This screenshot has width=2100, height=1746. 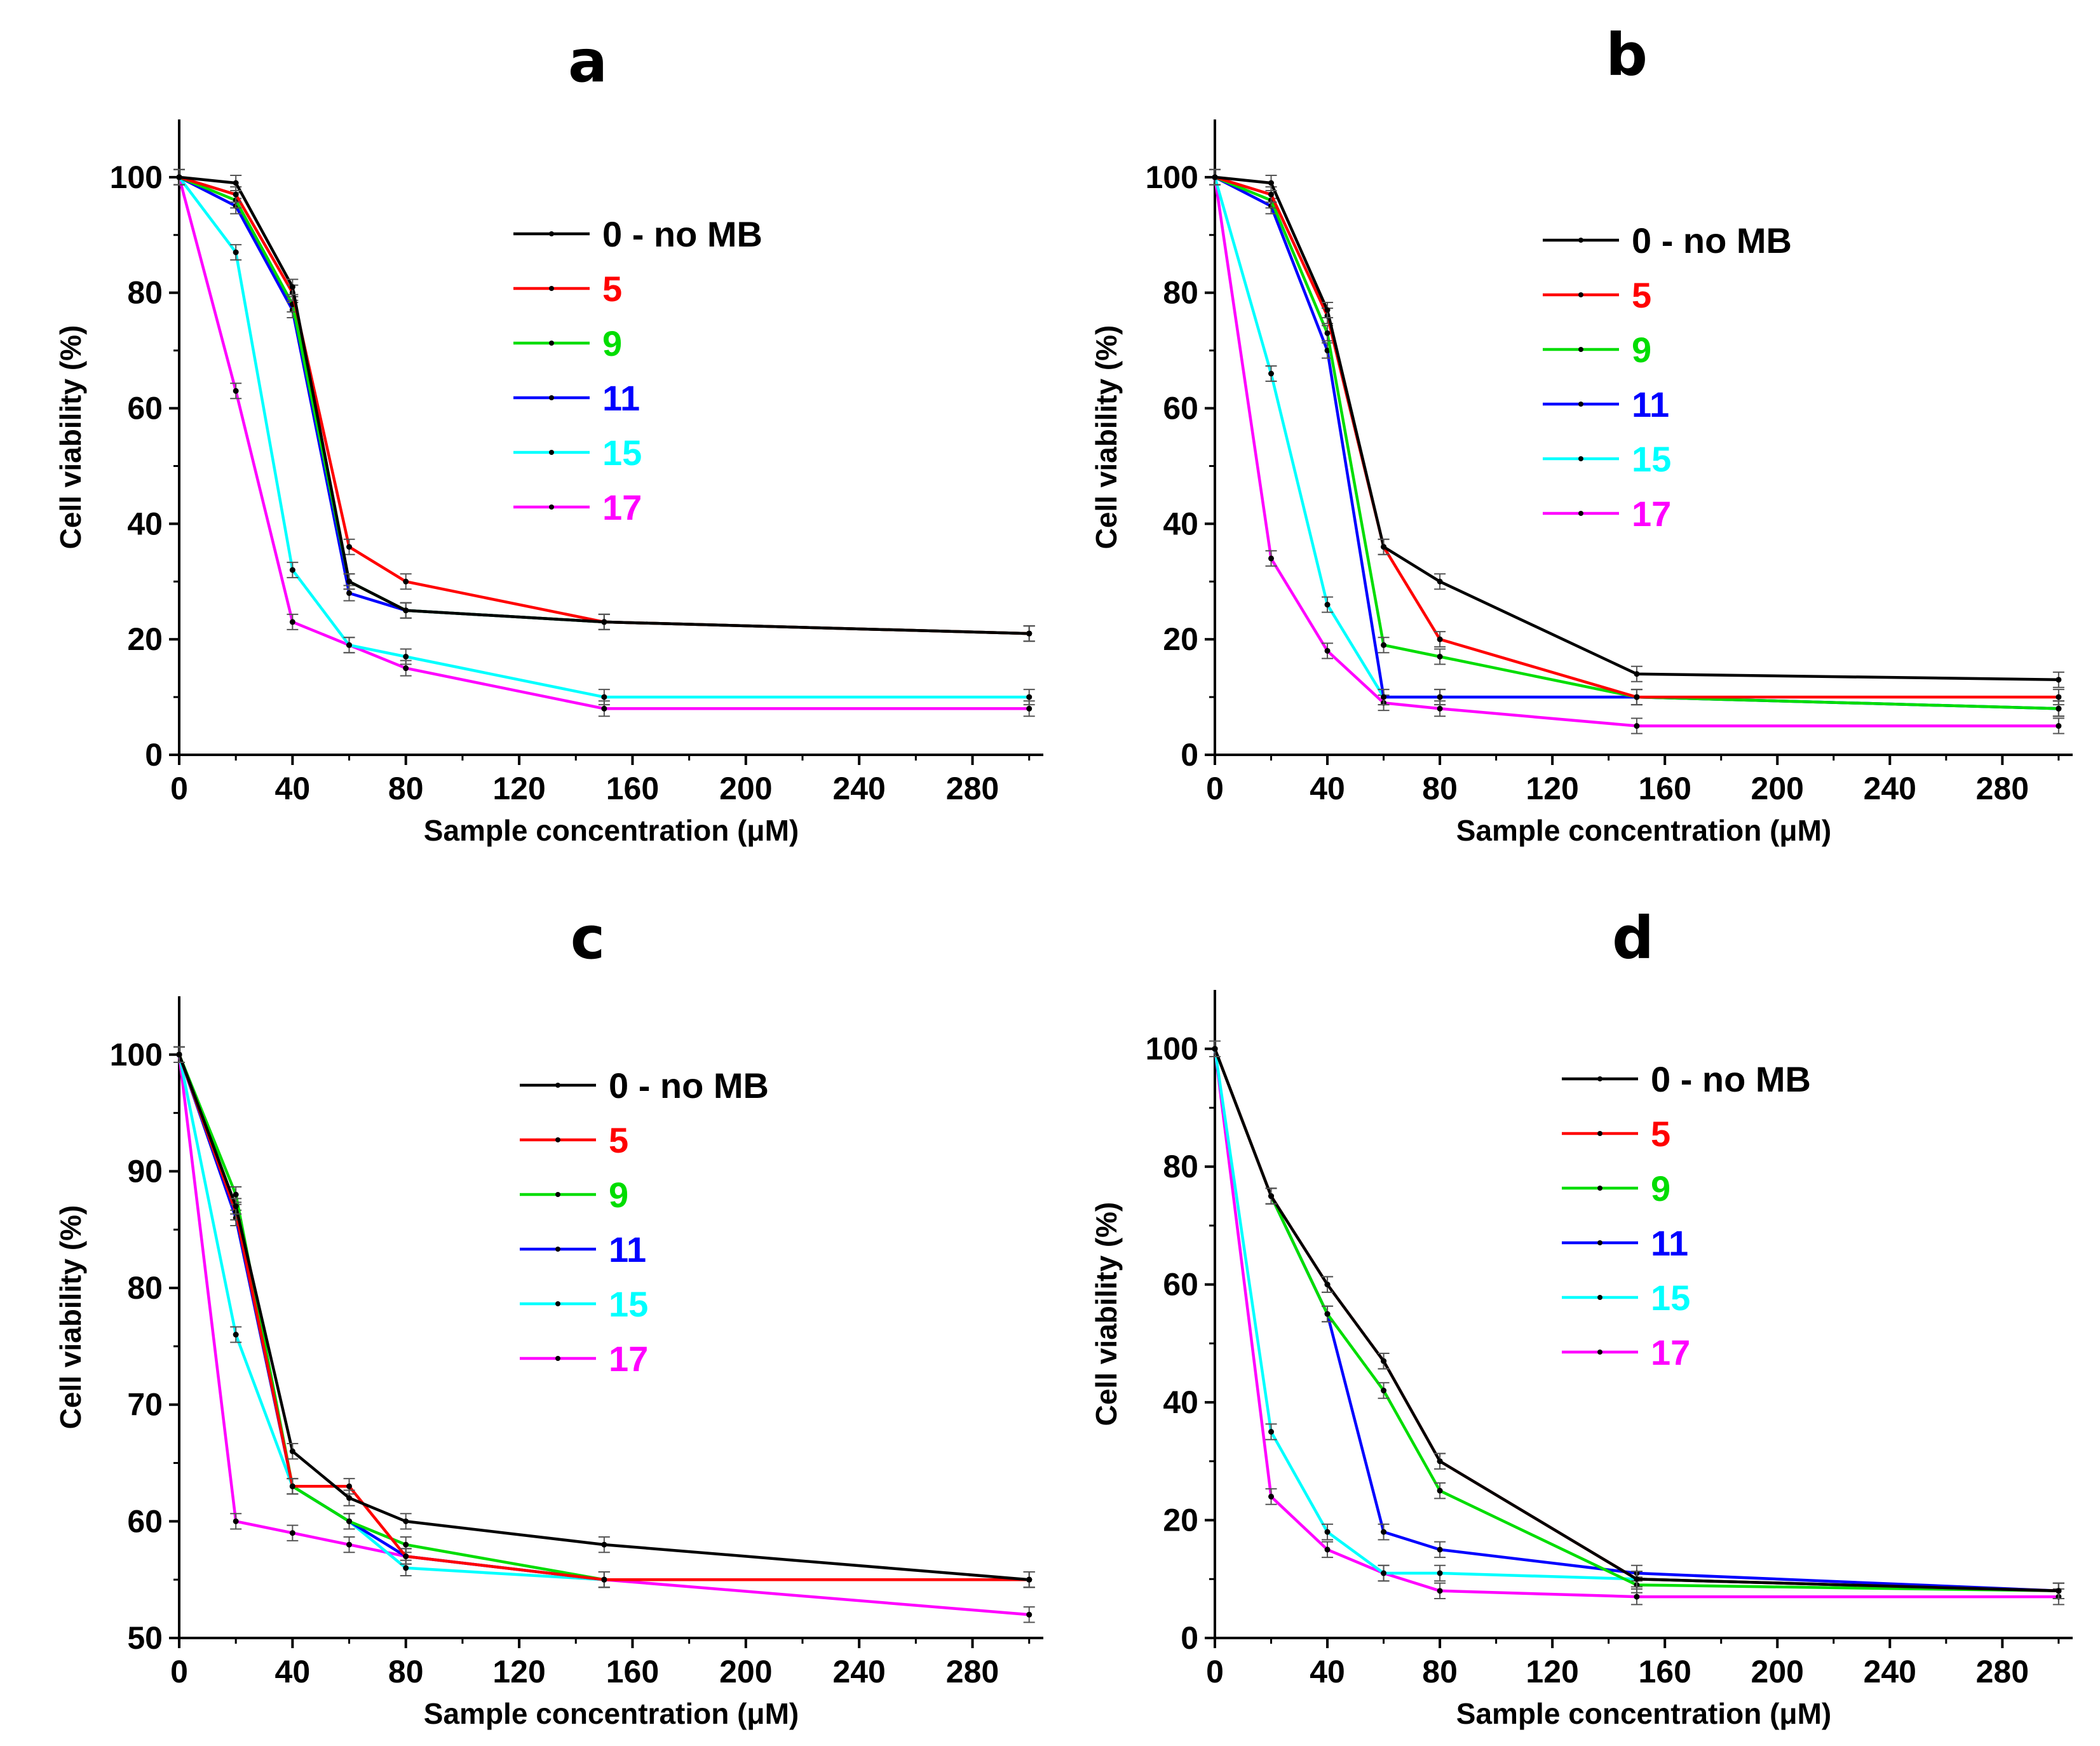 What do you see at coordinates (858, 1671) in the screenshot?
I see `x-tick-label: 240` at bounding box center [858, 1671].